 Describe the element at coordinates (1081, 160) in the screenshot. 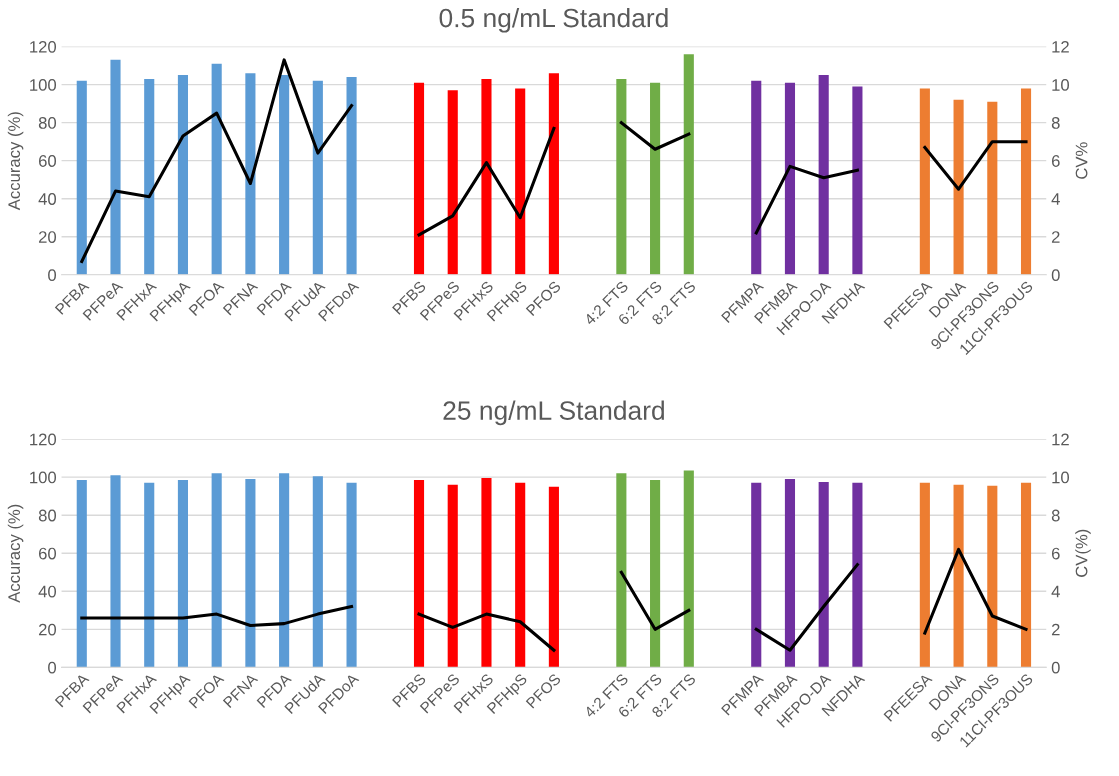

I see `y2-axis-title: CV%` at that location.